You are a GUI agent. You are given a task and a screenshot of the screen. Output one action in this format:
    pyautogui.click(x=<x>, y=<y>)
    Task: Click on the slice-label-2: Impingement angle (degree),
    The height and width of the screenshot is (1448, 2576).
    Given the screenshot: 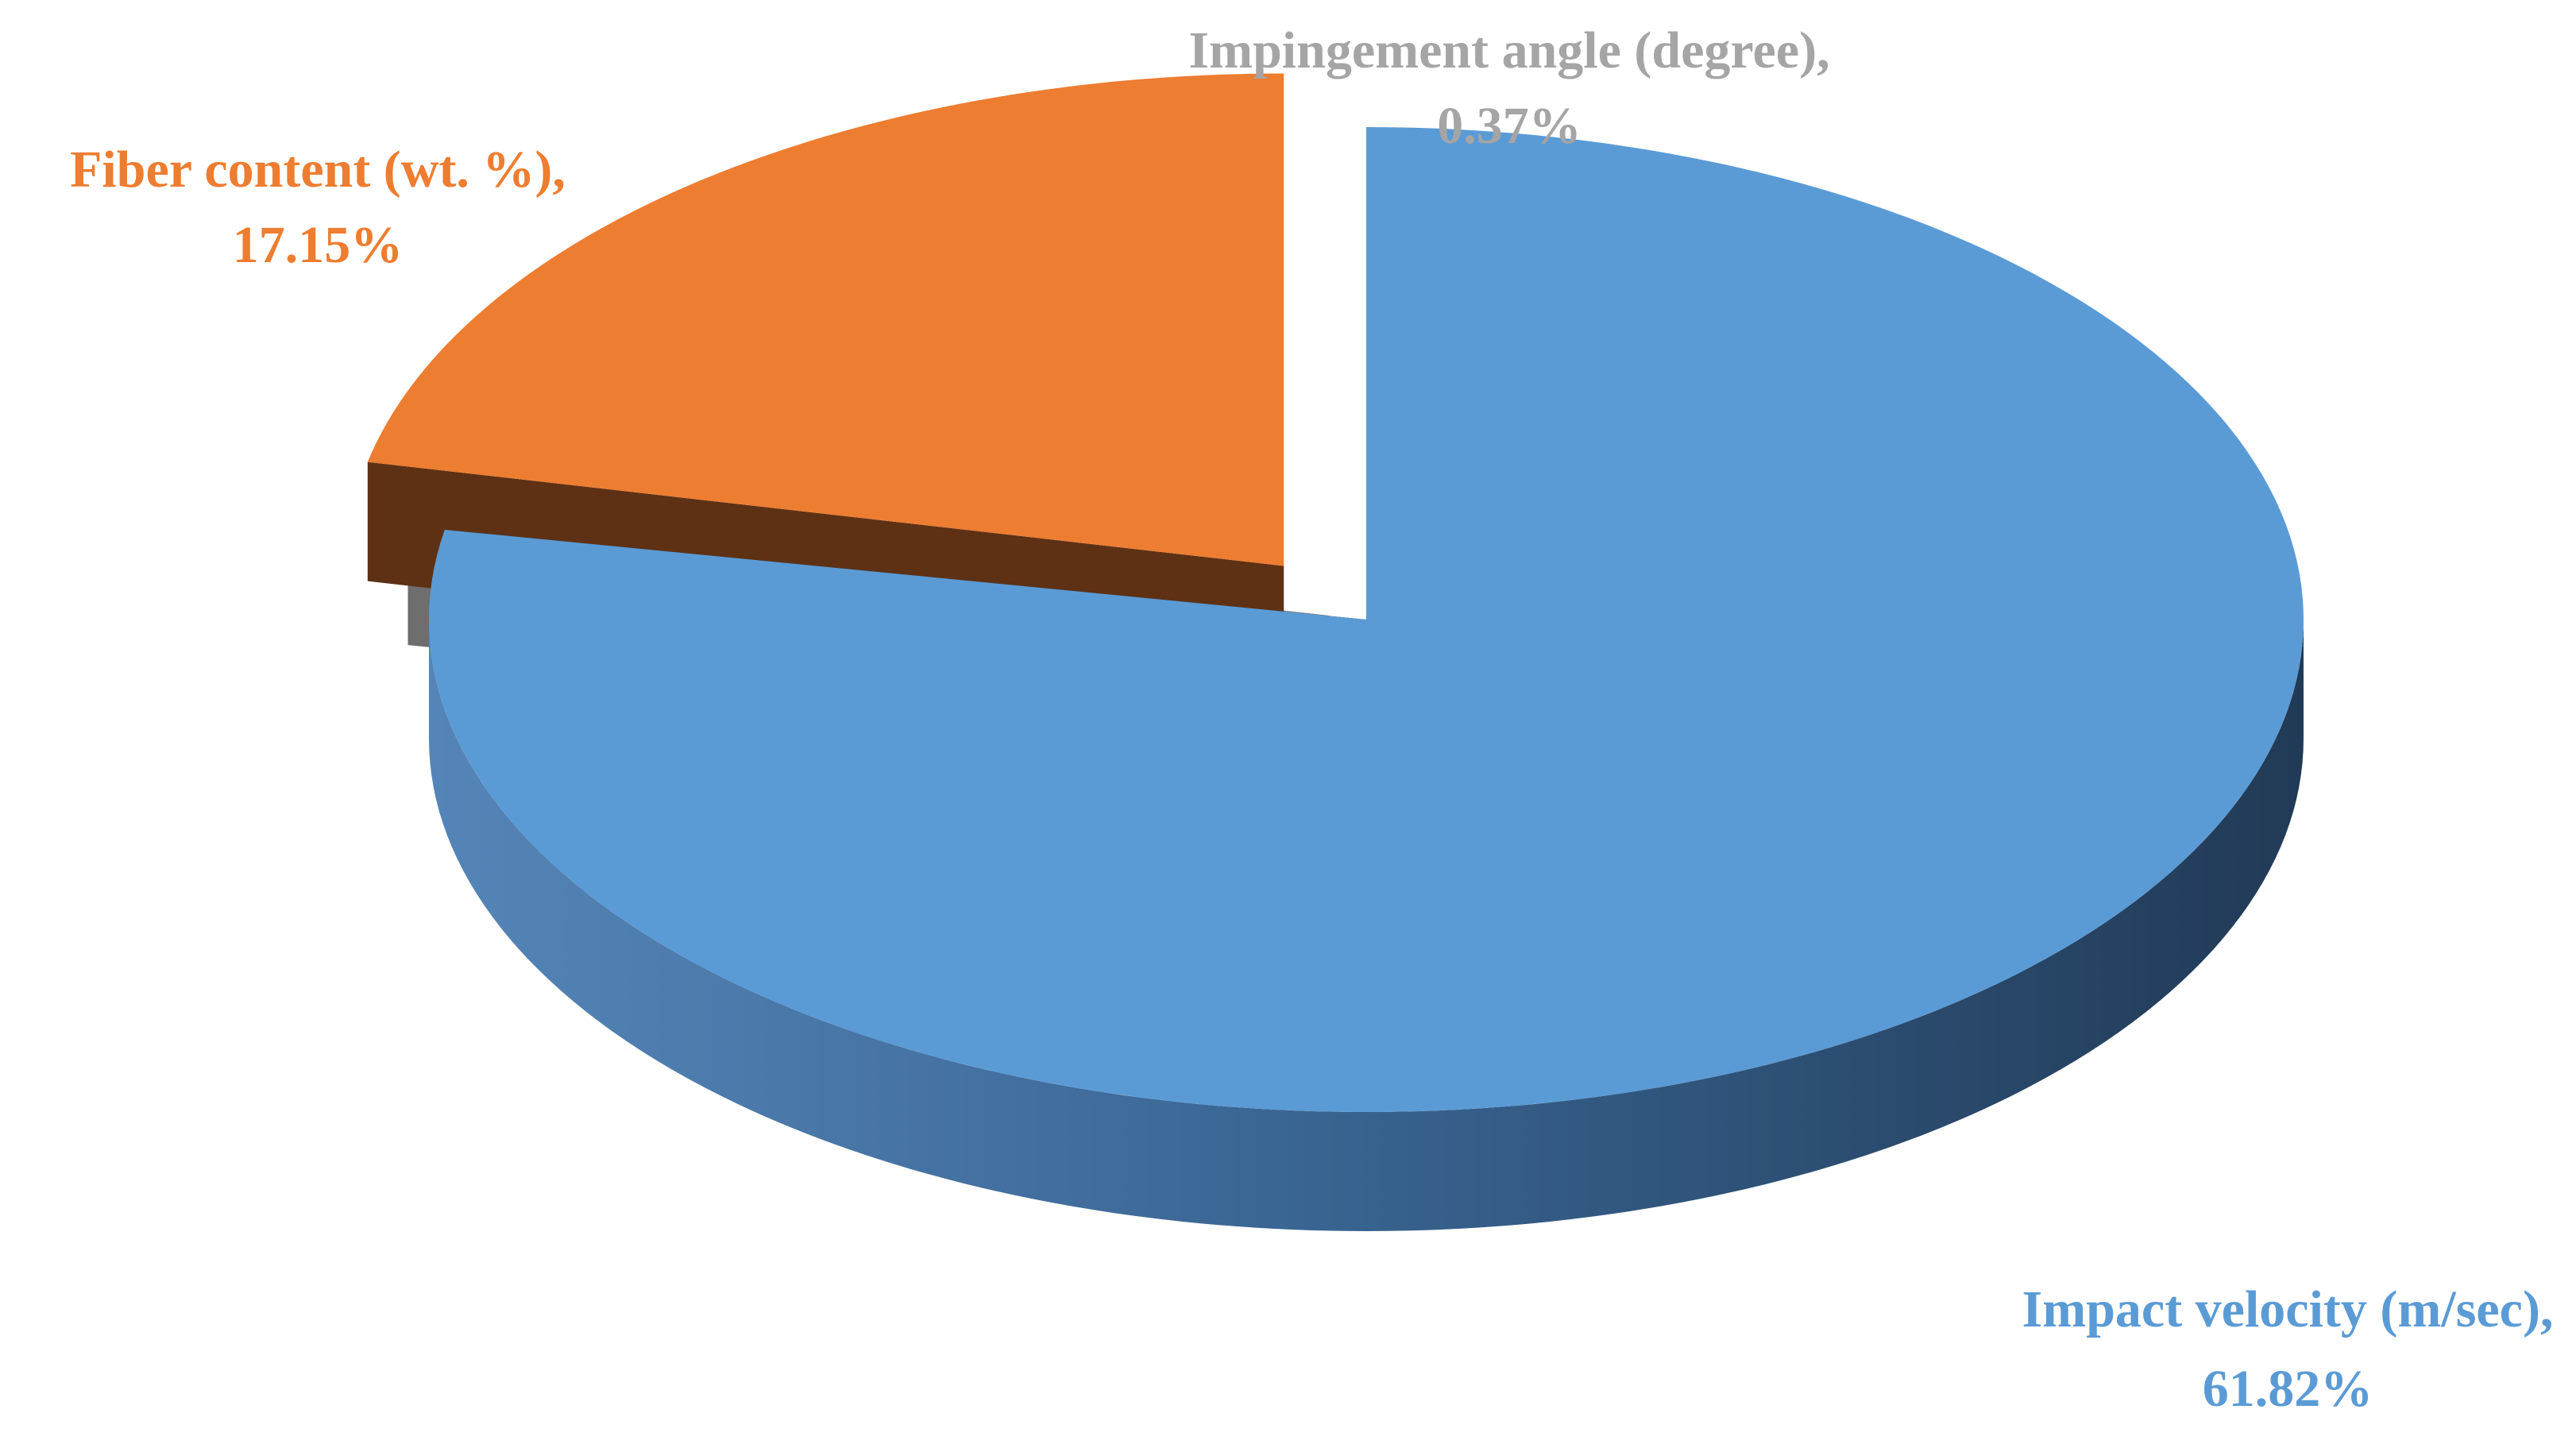 What is the action you would take?
    pyautogui.click(x=1508, y=50)
    